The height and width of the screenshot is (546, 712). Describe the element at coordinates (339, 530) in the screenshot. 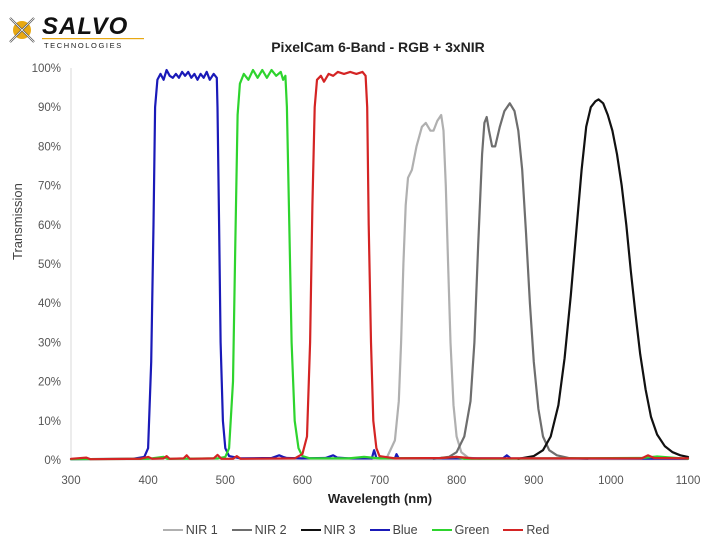

I see `legend-label: NIR 3` at that location.